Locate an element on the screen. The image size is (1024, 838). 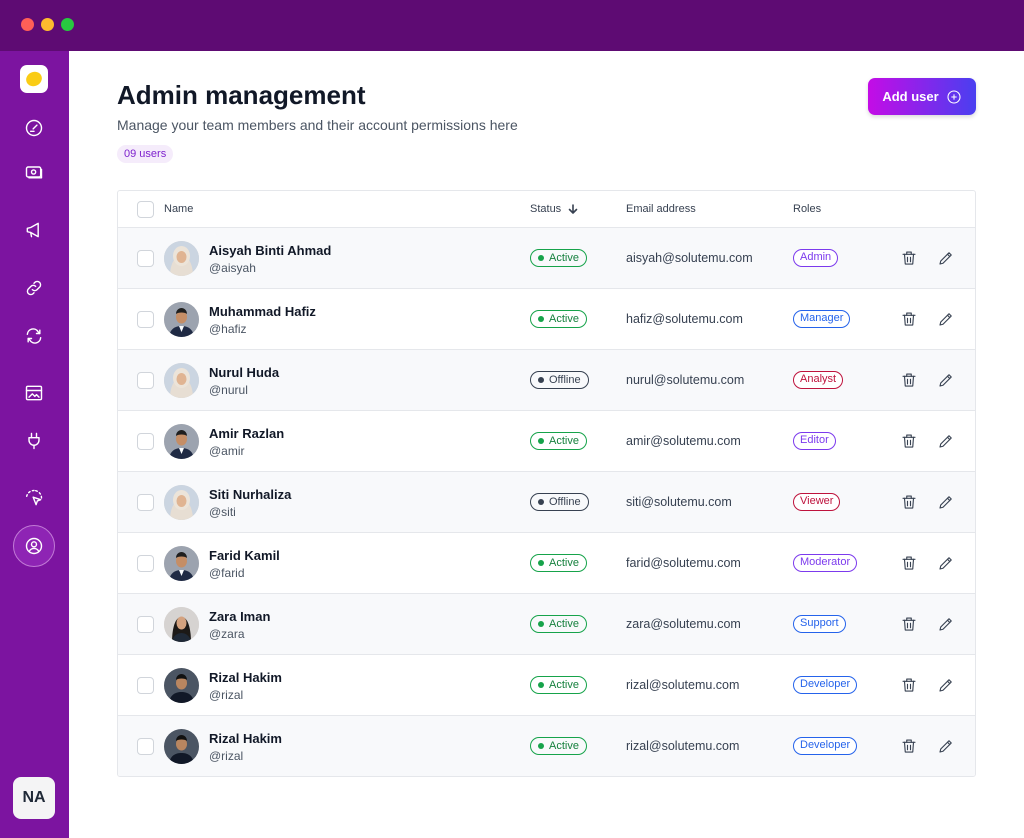
nav-dashboard is located at coordinates (34, 128).